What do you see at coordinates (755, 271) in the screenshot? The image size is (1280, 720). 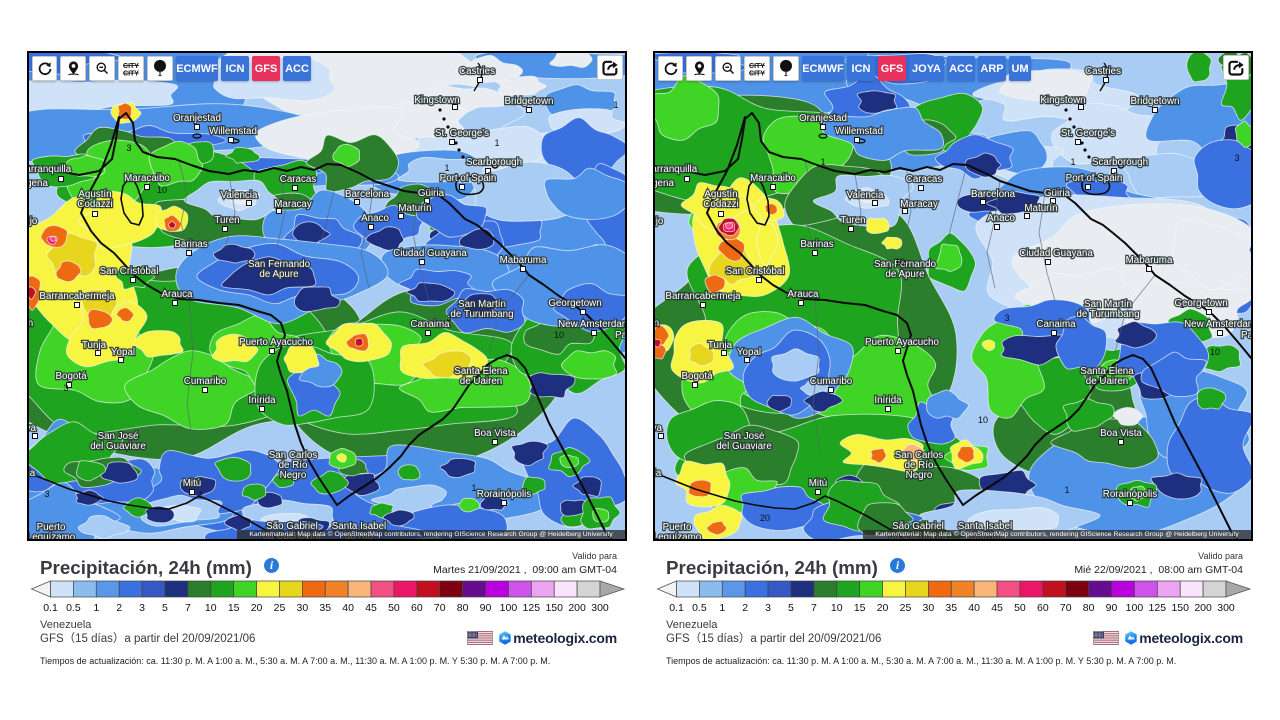 I see `svg-text: San Cristóbal` at bounding box center [755, 271].